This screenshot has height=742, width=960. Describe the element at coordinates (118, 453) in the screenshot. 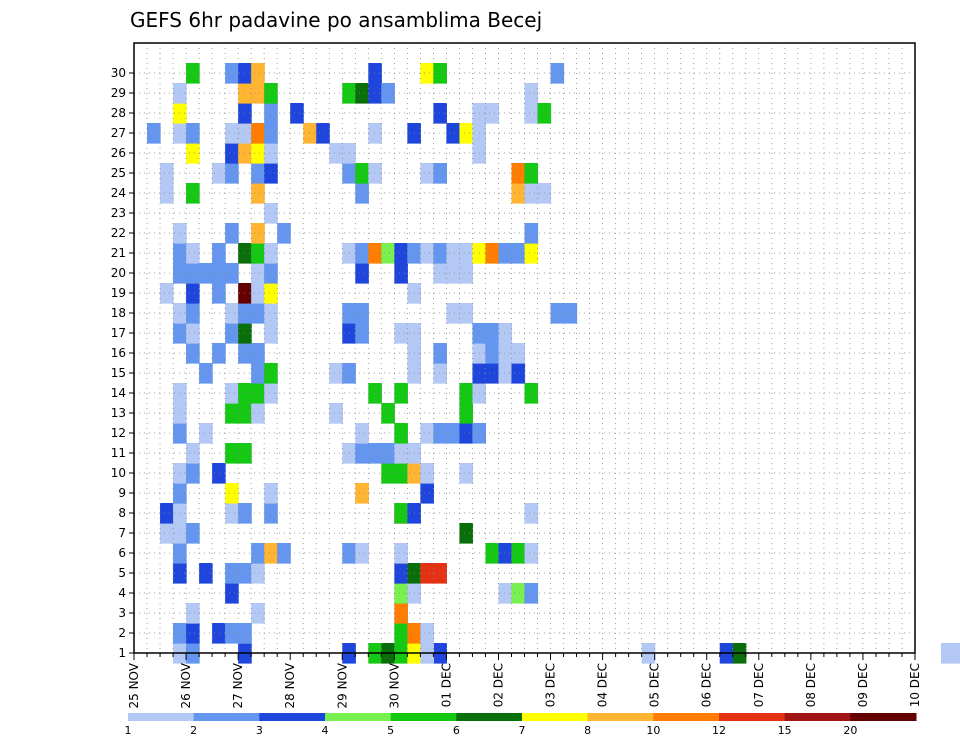

I see `y-tick-label: 11` at that location.